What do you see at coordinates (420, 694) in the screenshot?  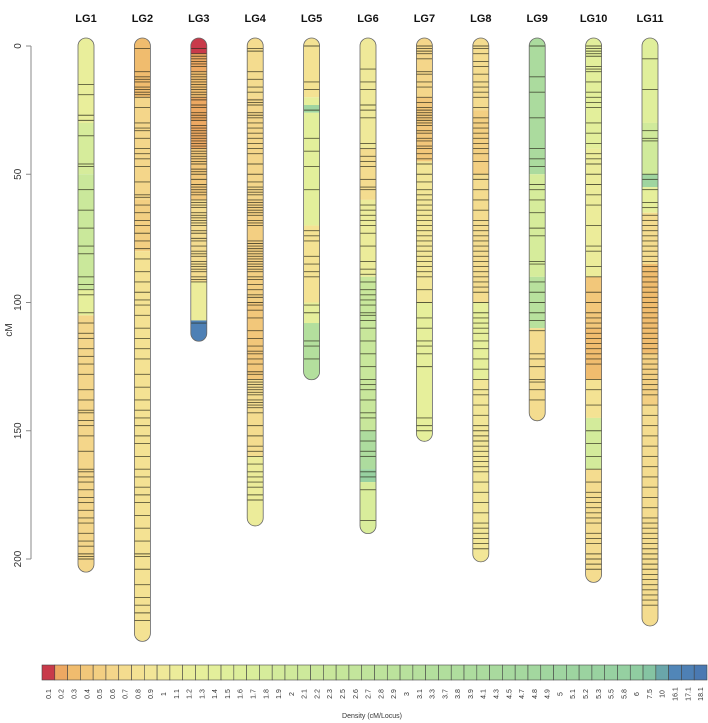 I see `legend-label: 3.1` at bounding box center [420, 694].